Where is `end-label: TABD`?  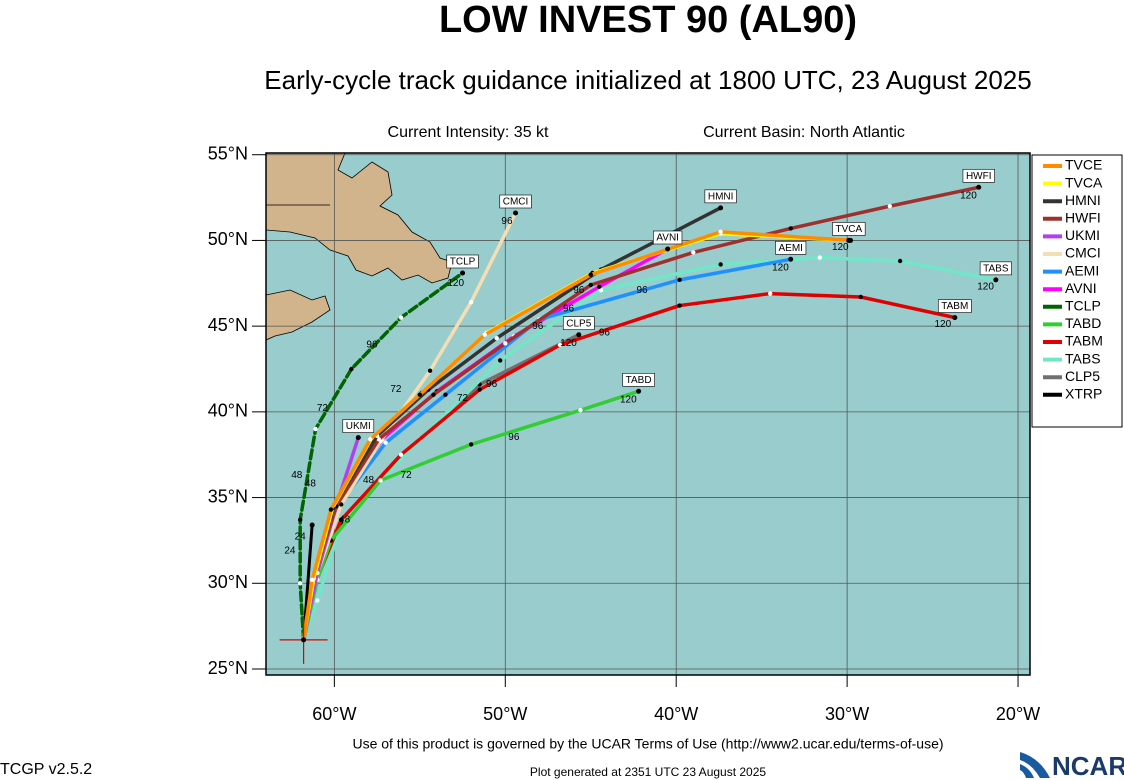 end-label: TABD is located at coordinates (638, 379).